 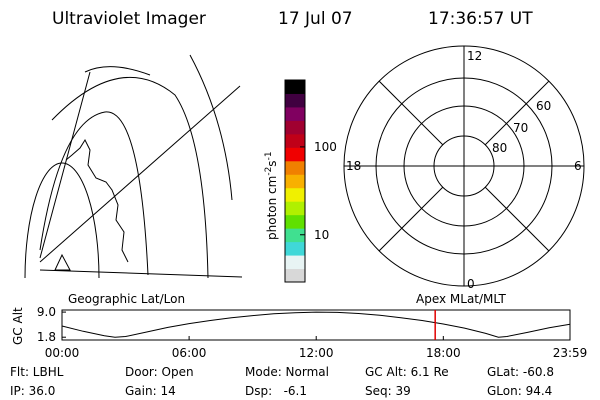 I want to click on info-field: Gain: 14, so click(x=150, y=391).